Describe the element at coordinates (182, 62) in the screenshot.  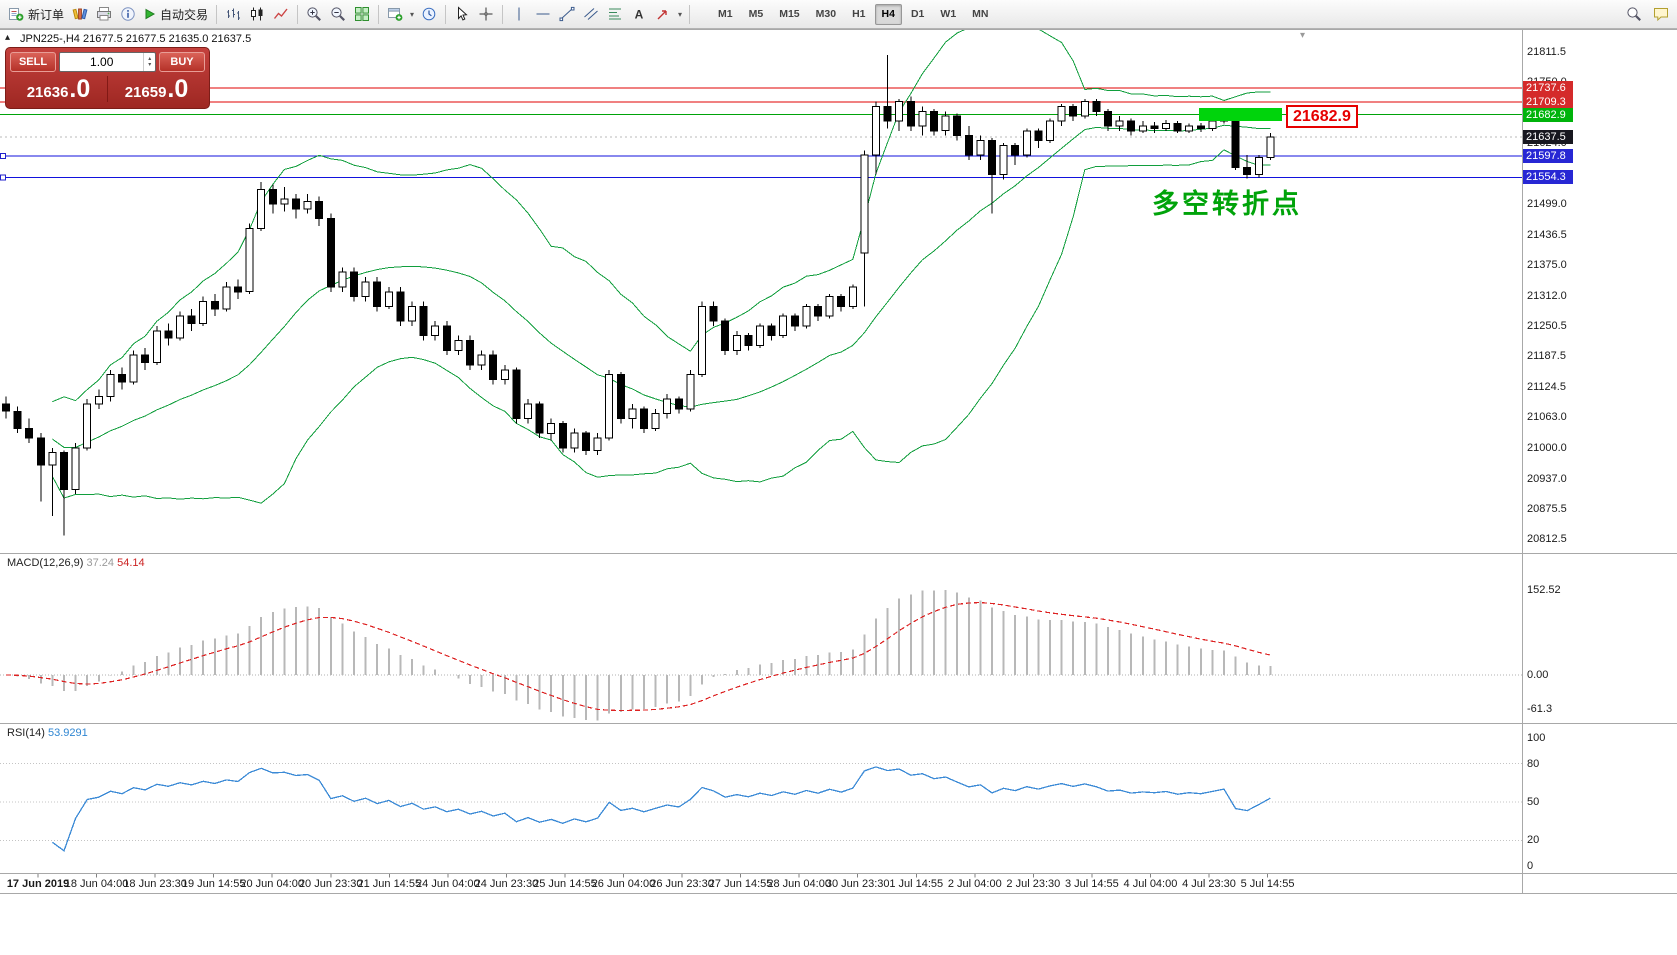
I see `buy-button: BUY` at that location.